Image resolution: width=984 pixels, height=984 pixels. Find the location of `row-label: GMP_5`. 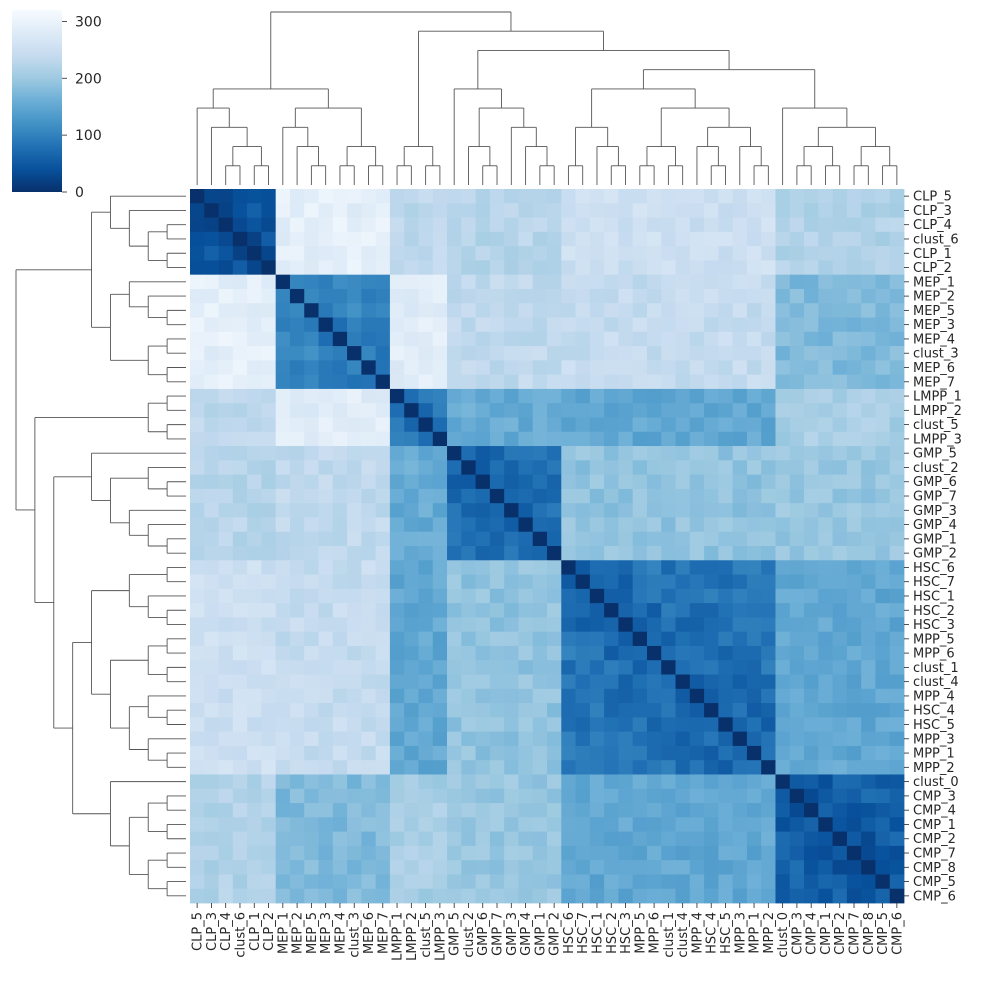

row-label: GMP_5 is located at coordinates (935, 454).